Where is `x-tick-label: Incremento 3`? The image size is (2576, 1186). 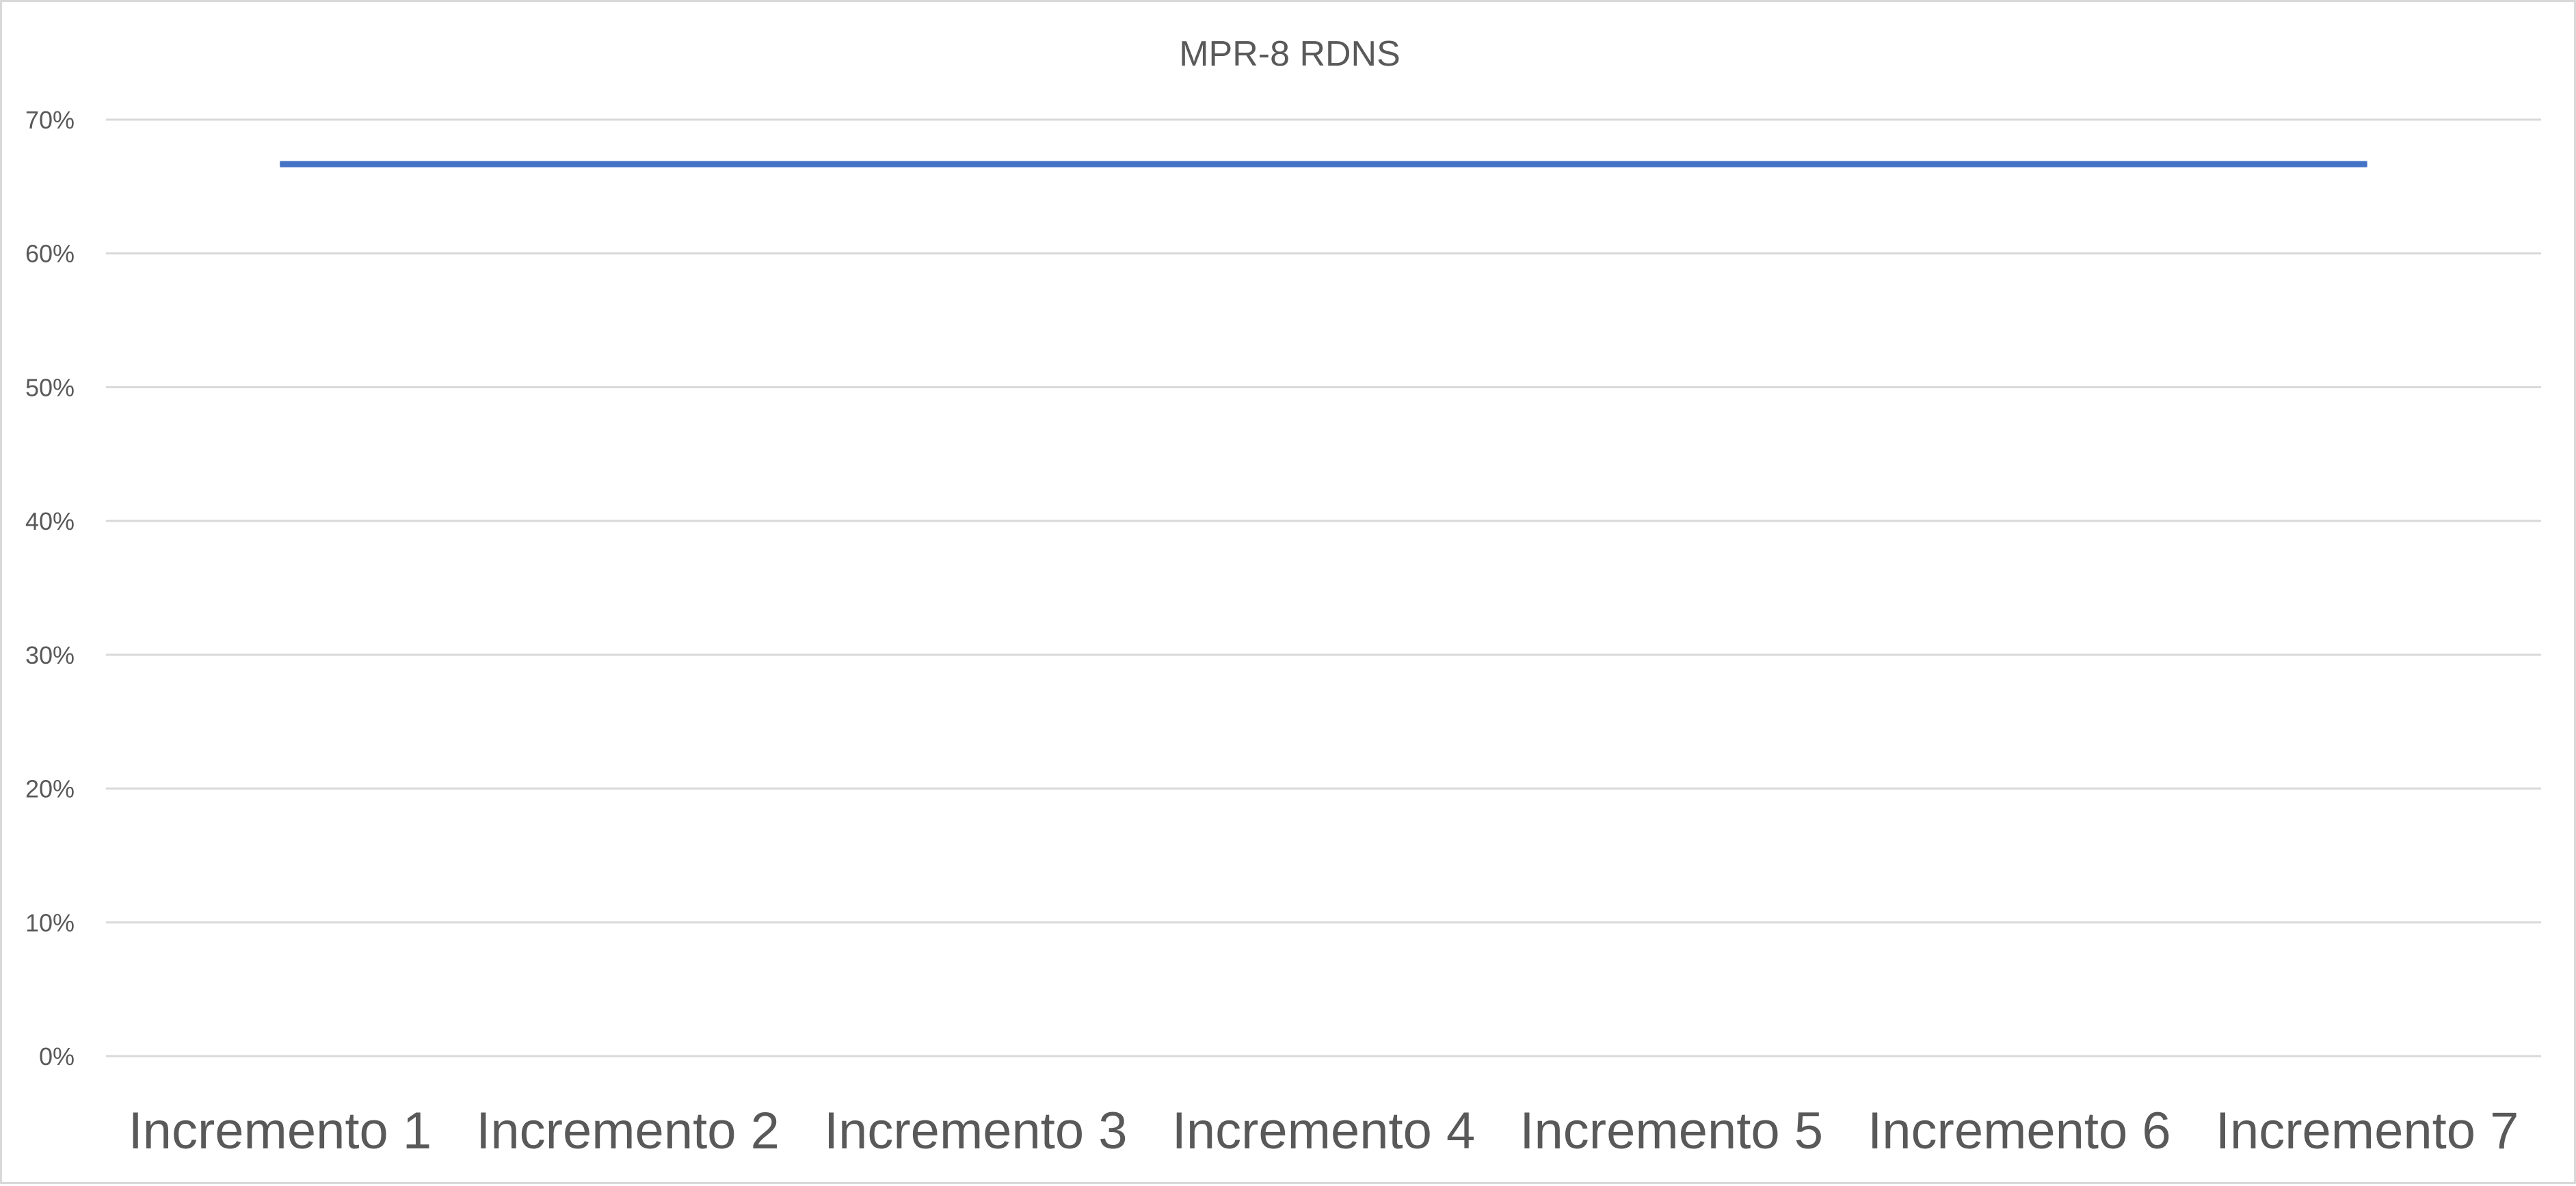 x-tick-label: Incremento 3 is located at coordinates (976, 1131).